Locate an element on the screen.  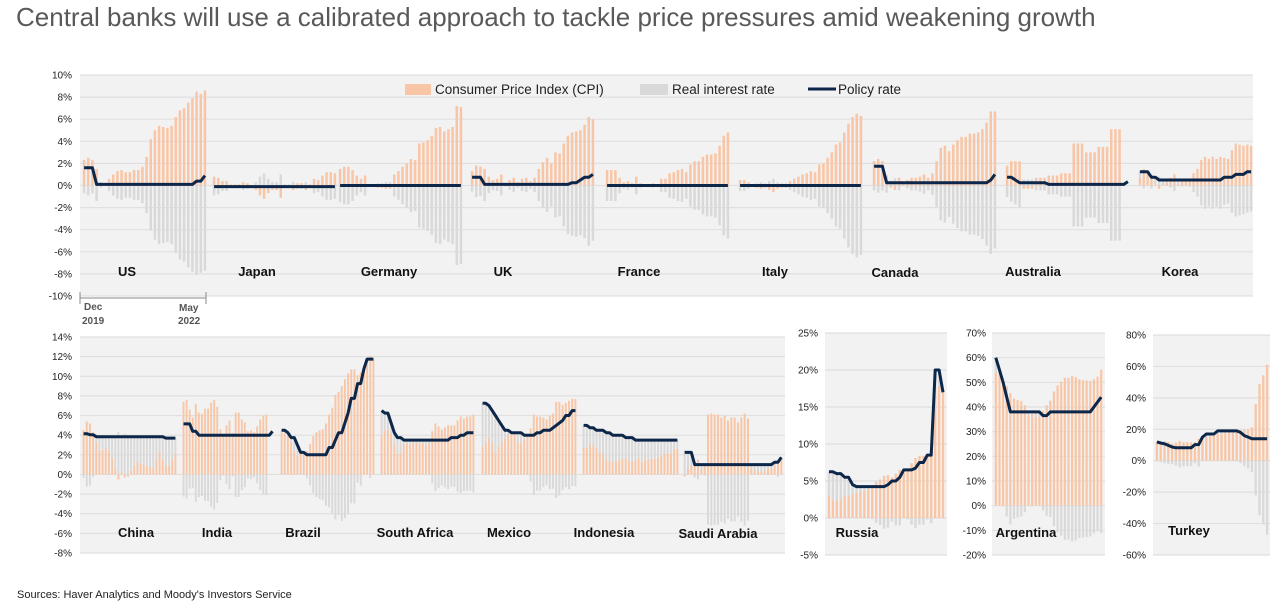
country-label: France is located at coordinates (639, 271).